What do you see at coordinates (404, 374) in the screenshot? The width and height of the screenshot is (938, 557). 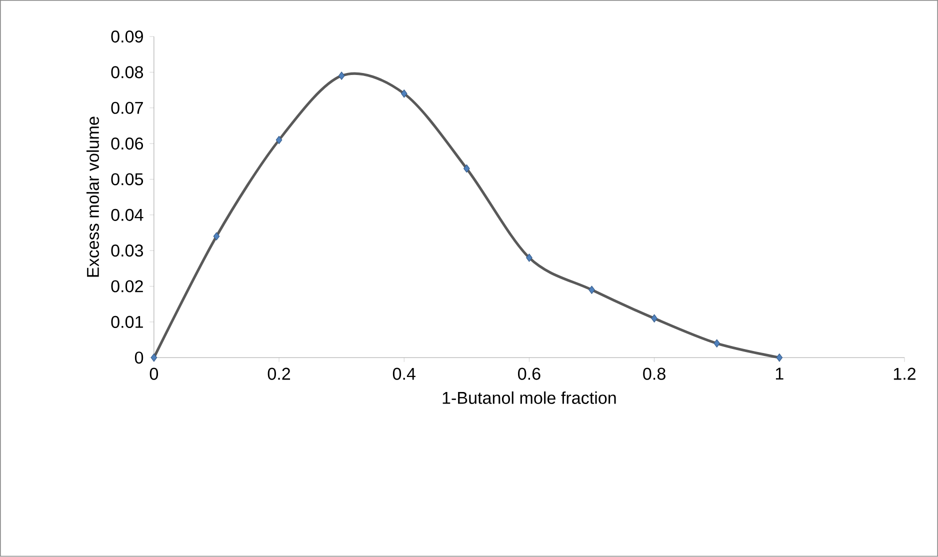 I see `x-tick-label: 0.4` at bounding box center [404, 374].